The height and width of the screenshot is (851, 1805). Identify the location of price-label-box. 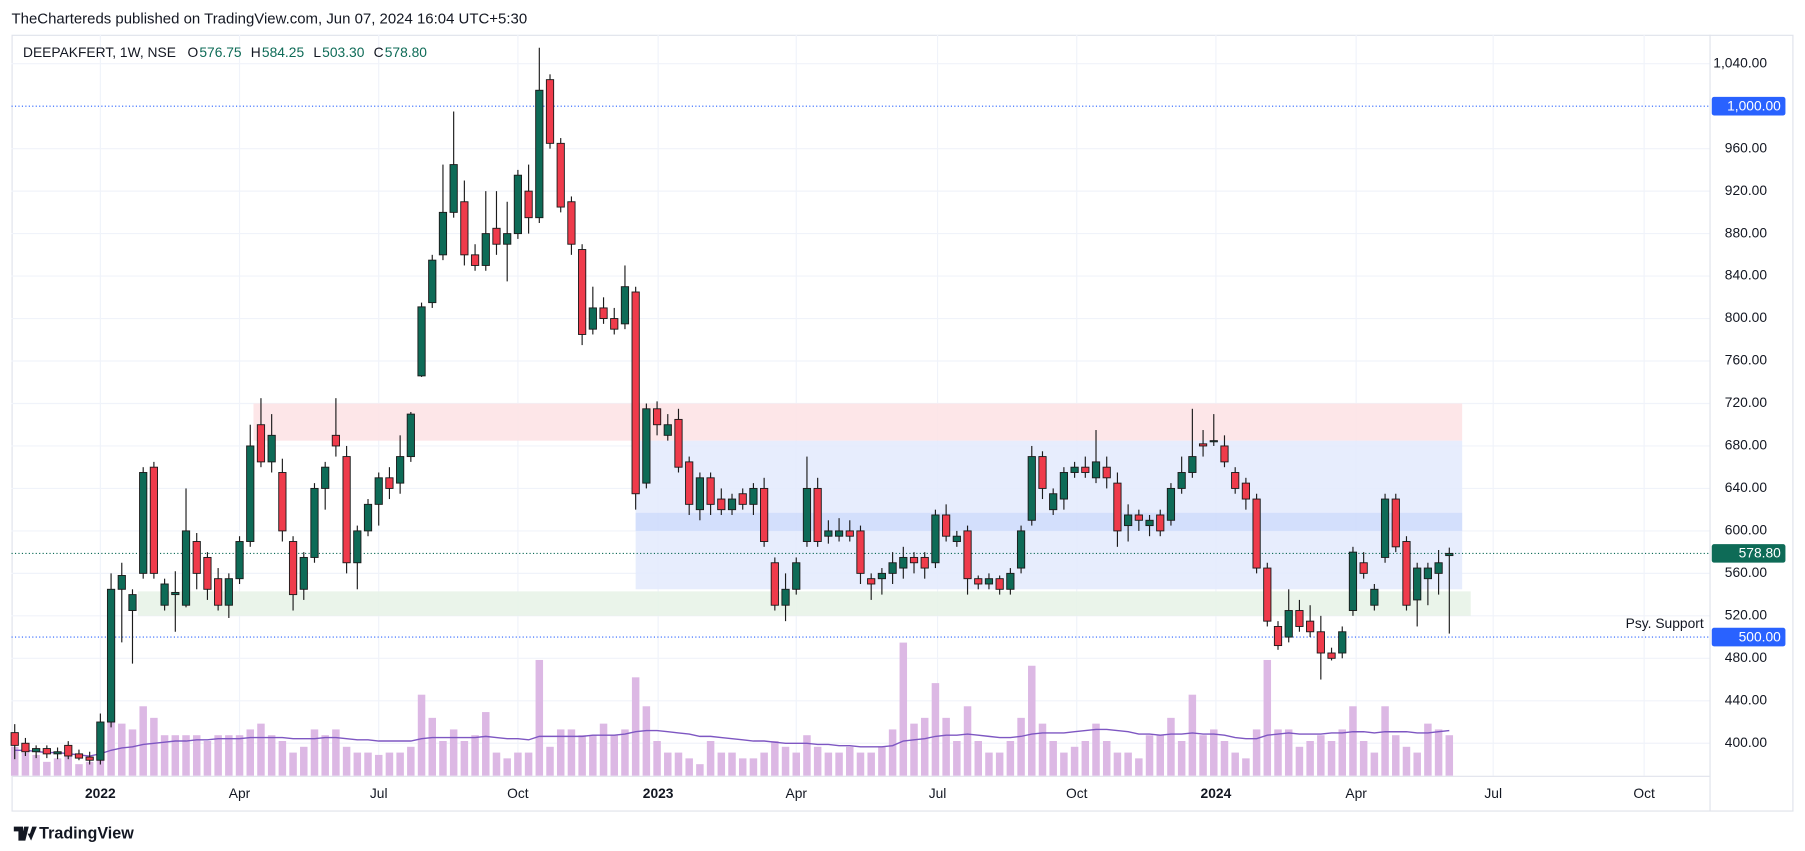
(1748, 637).